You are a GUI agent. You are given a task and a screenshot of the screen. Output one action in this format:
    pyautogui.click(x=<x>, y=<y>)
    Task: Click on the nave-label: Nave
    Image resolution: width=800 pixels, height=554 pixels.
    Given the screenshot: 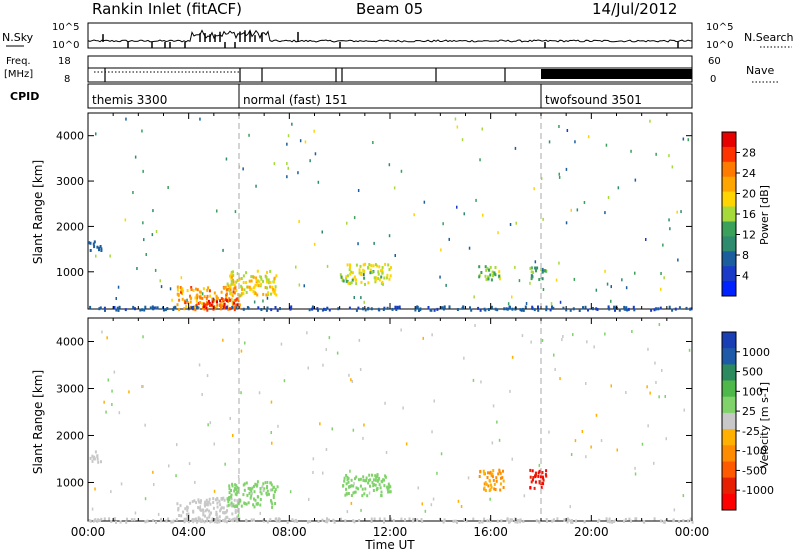 What is the action you would take?
    pyautogui.click(x=760, y=70)
    